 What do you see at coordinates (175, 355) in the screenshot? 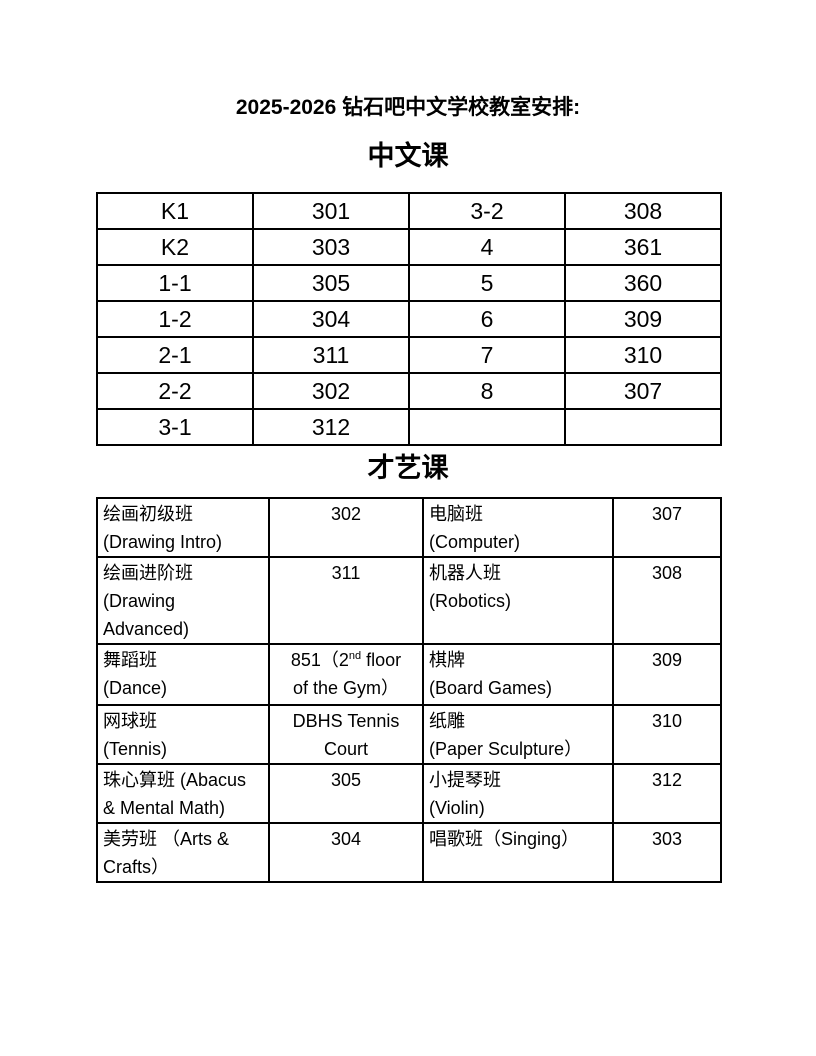
I see `table-cell: 2-1` at bounding box center [175, 355].